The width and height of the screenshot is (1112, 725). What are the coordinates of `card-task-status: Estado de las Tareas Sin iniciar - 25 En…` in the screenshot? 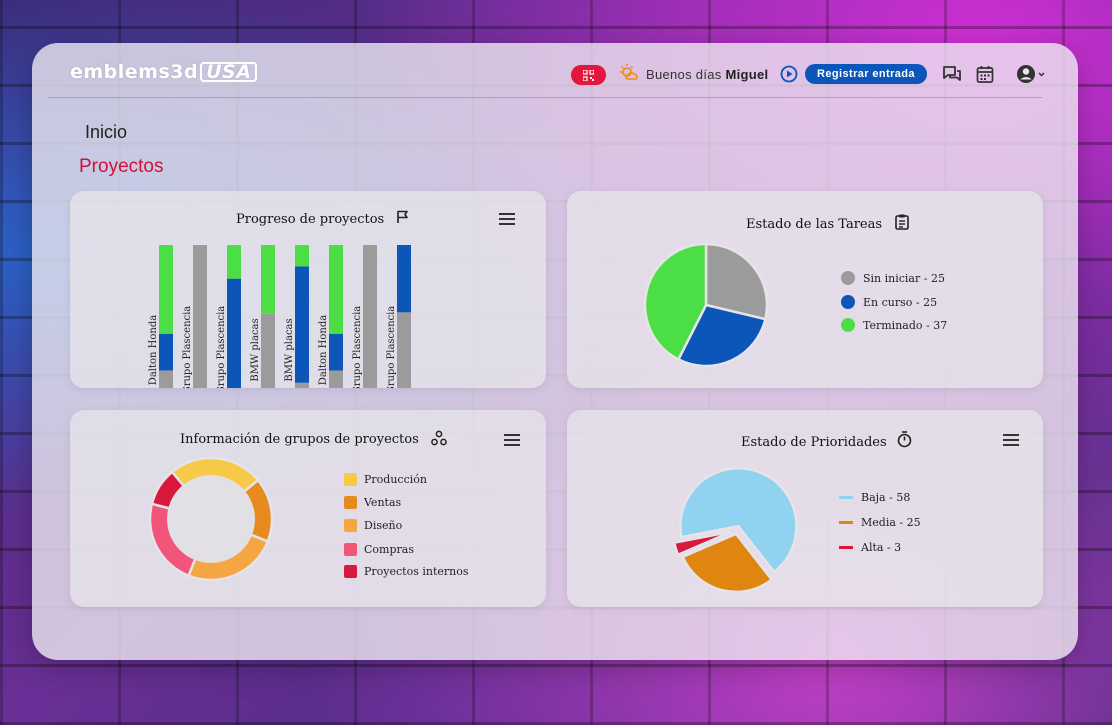 It's located at (805, 289).